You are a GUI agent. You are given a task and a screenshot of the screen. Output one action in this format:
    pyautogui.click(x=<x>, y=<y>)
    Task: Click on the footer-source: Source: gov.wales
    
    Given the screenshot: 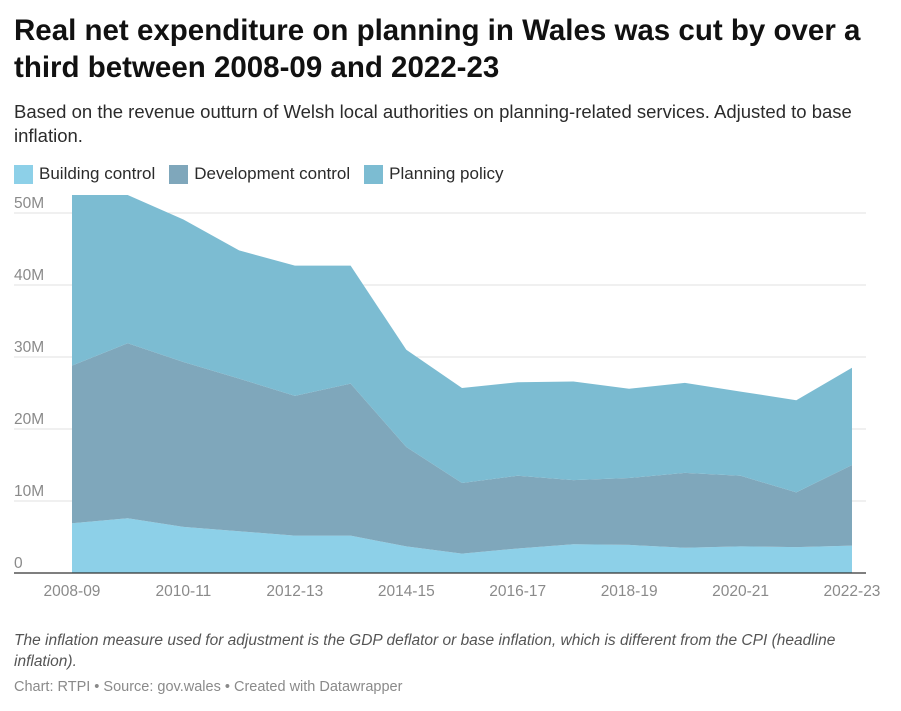 What is the action you would take?
    pyautogui.click(x=162, y=687)
    